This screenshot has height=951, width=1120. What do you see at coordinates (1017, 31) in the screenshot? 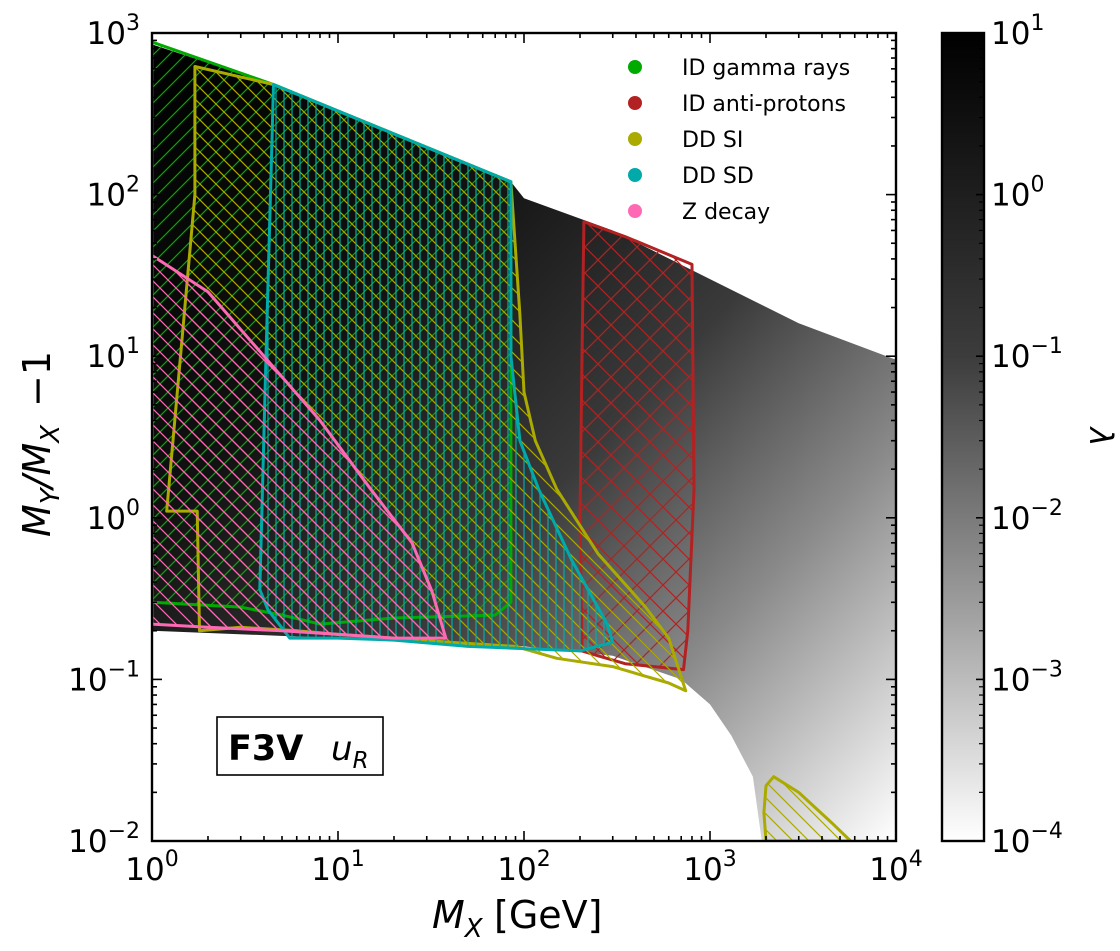
I see `colorbar-tick-label: 10¹` at bounding box center [1017, 31].